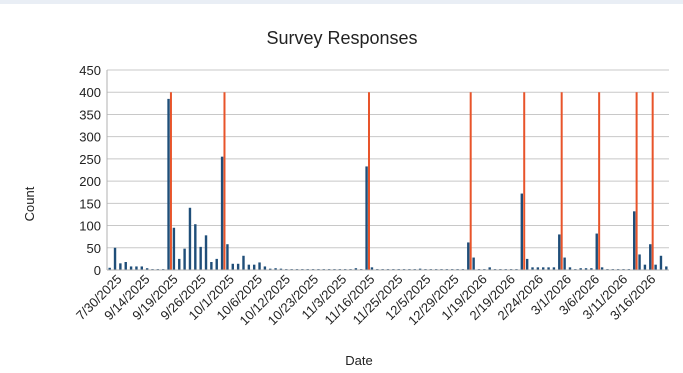 The image size is (683, 373). Describe the element at coordinates (90, 70) in the screenshot. I see `y-tick-label: 450` at that location.